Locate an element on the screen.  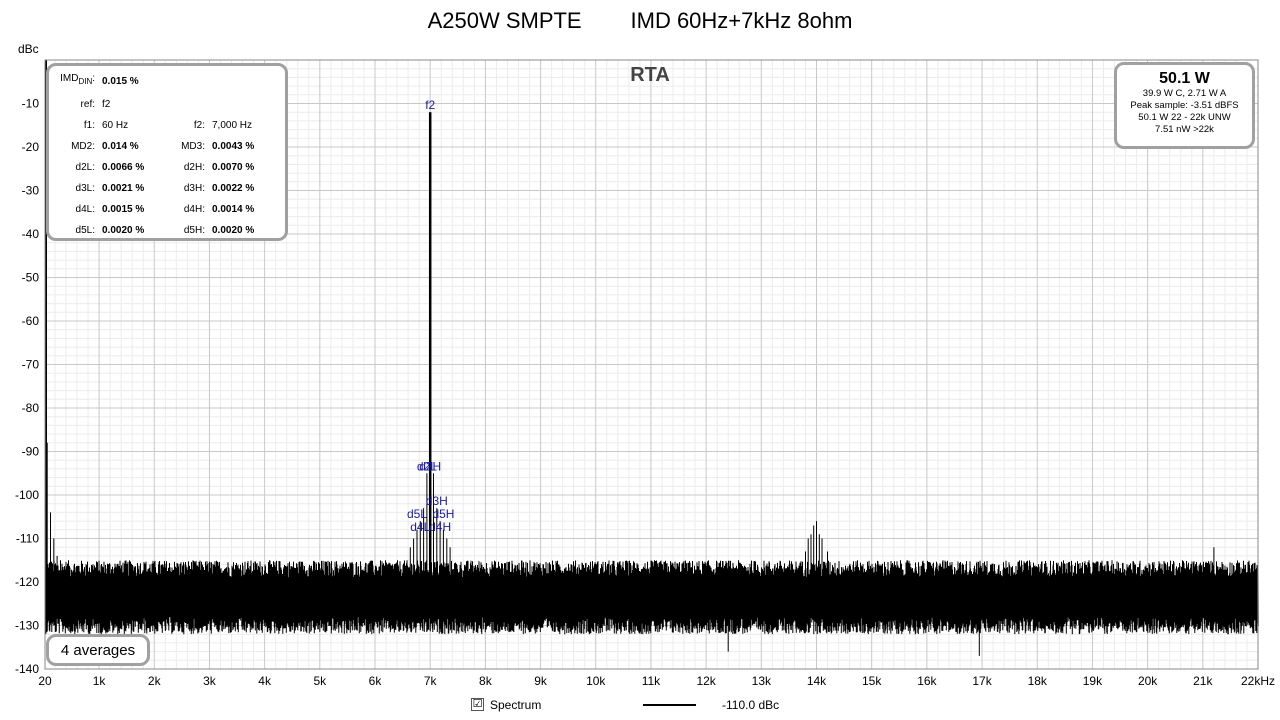
legend: ☑ Spectrum -110.0 dBc is located at coordinates (640, 707).